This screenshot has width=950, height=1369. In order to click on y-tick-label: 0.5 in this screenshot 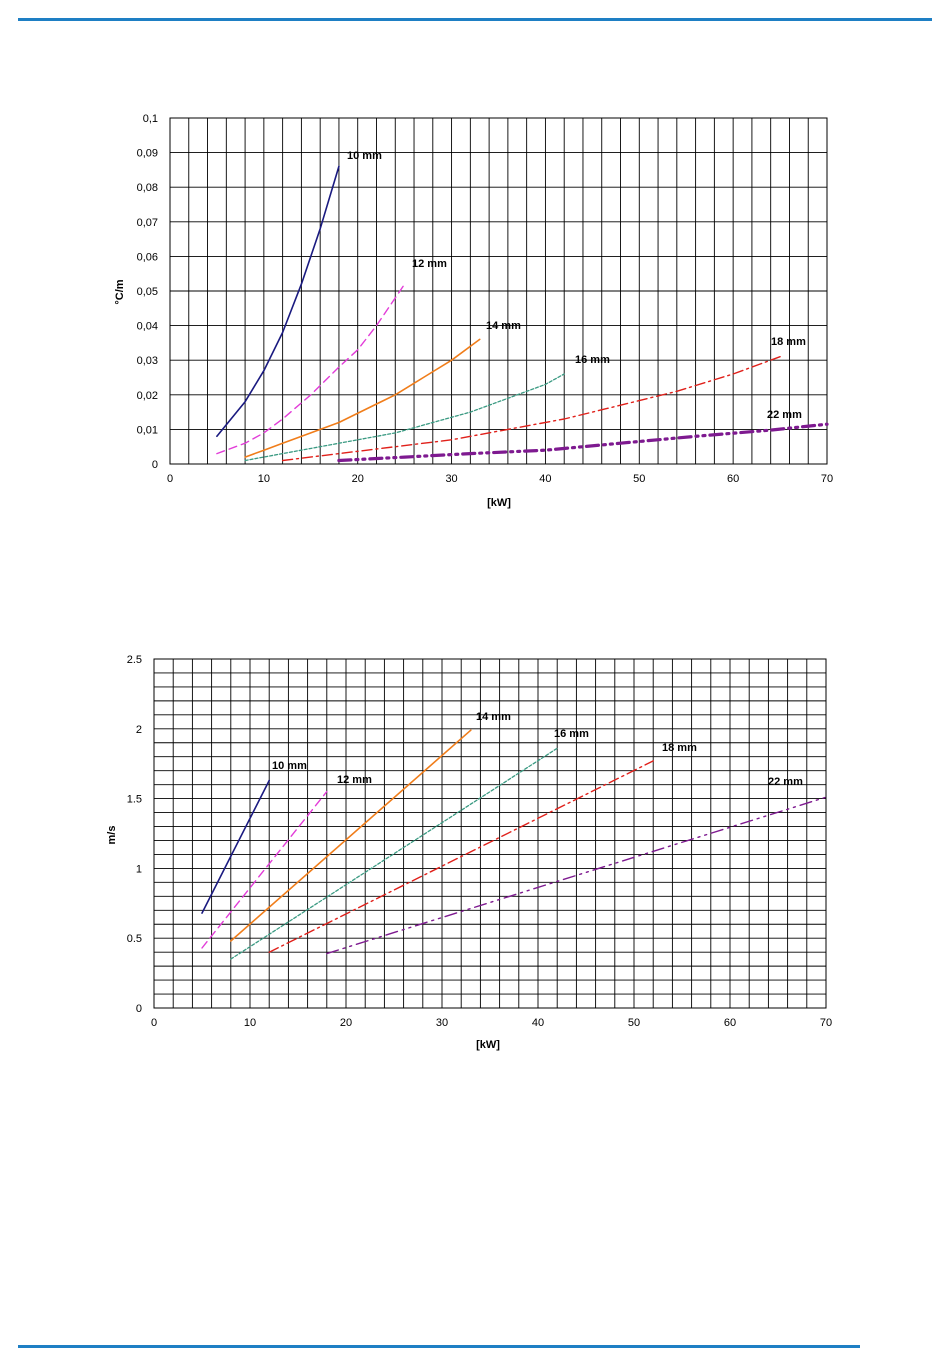, I will do `click(134, 939)`.